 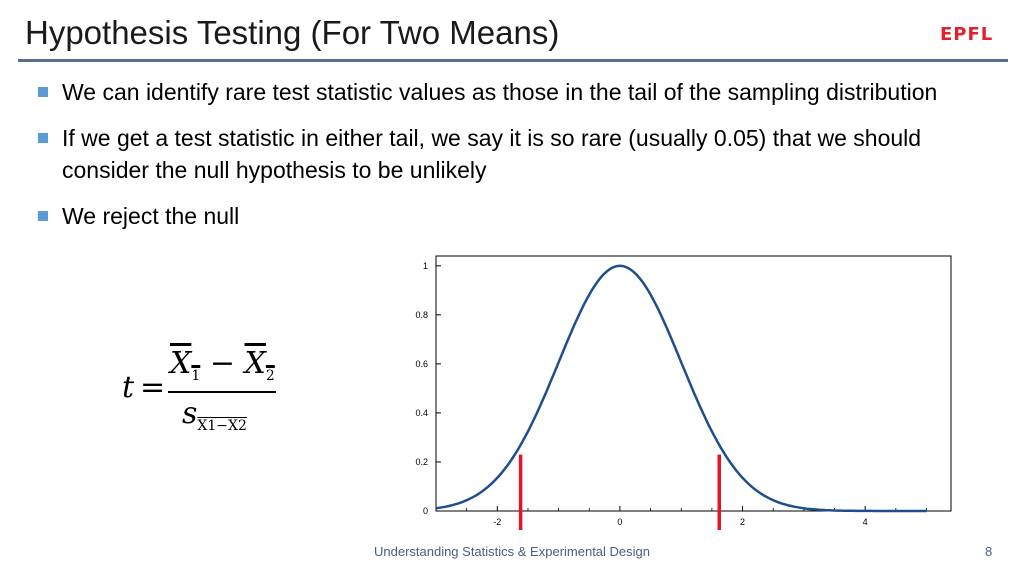 I want to click on bullet-item: We reject the null, so click(x=508, y=216).